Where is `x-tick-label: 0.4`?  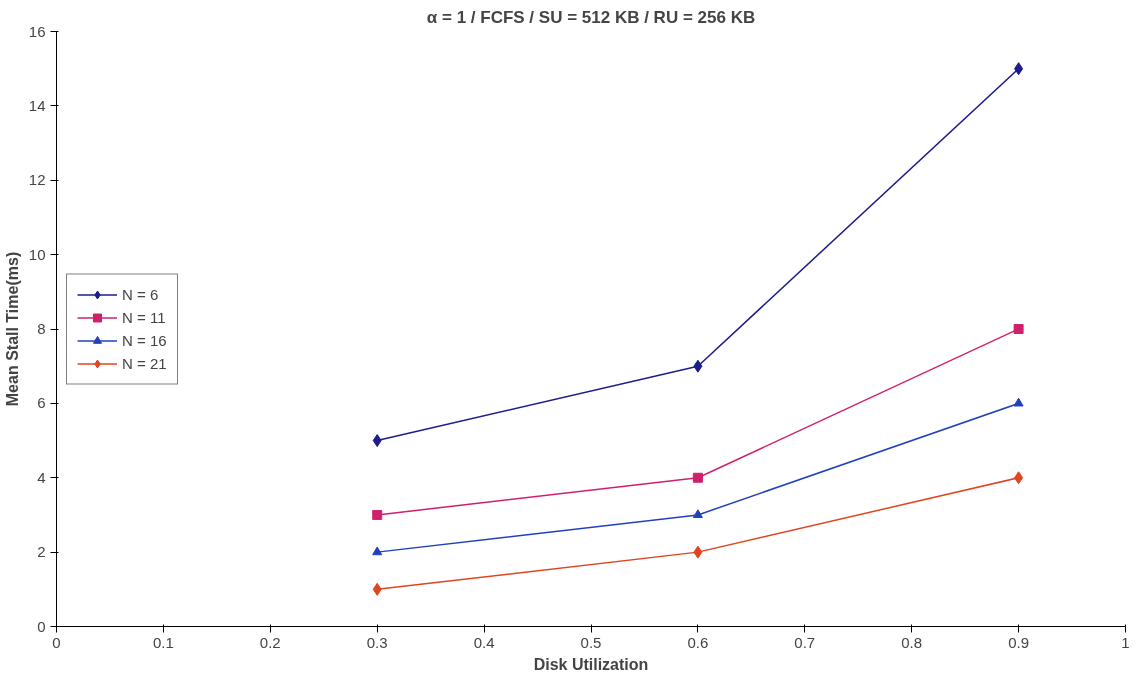
x-tick-label: 0.4 is located at coordinates (484, 642).